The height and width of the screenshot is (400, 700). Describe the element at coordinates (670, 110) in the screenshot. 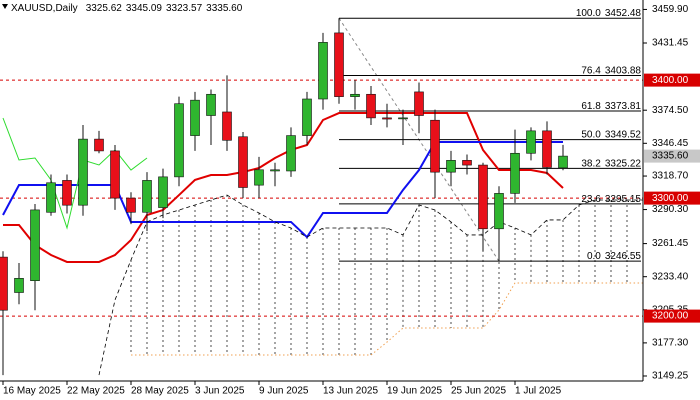

I see `y-tick-label: 3374.50` at that location.